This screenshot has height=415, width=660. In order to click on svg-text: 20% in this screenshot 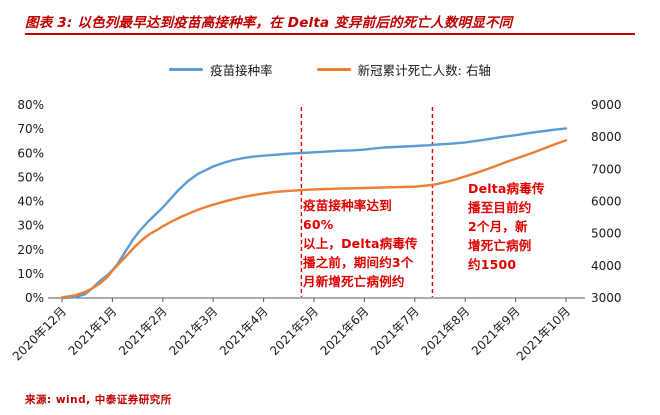, I will do `click(30, 250)`.